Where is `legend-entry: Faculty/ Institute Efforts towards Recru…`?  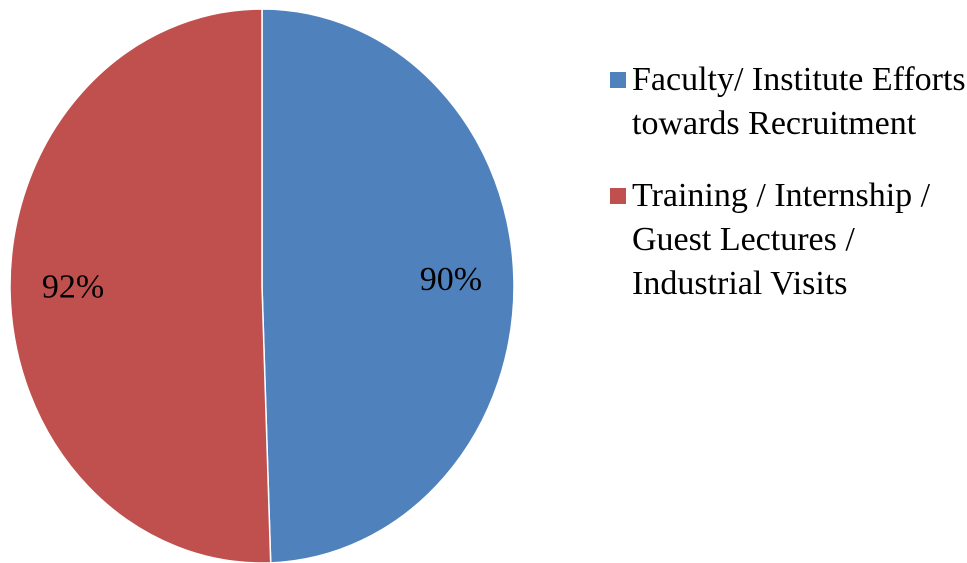
legend-entry: Faculty/ Institute Efforts towards Recru… is located at coordinates (786, 102).